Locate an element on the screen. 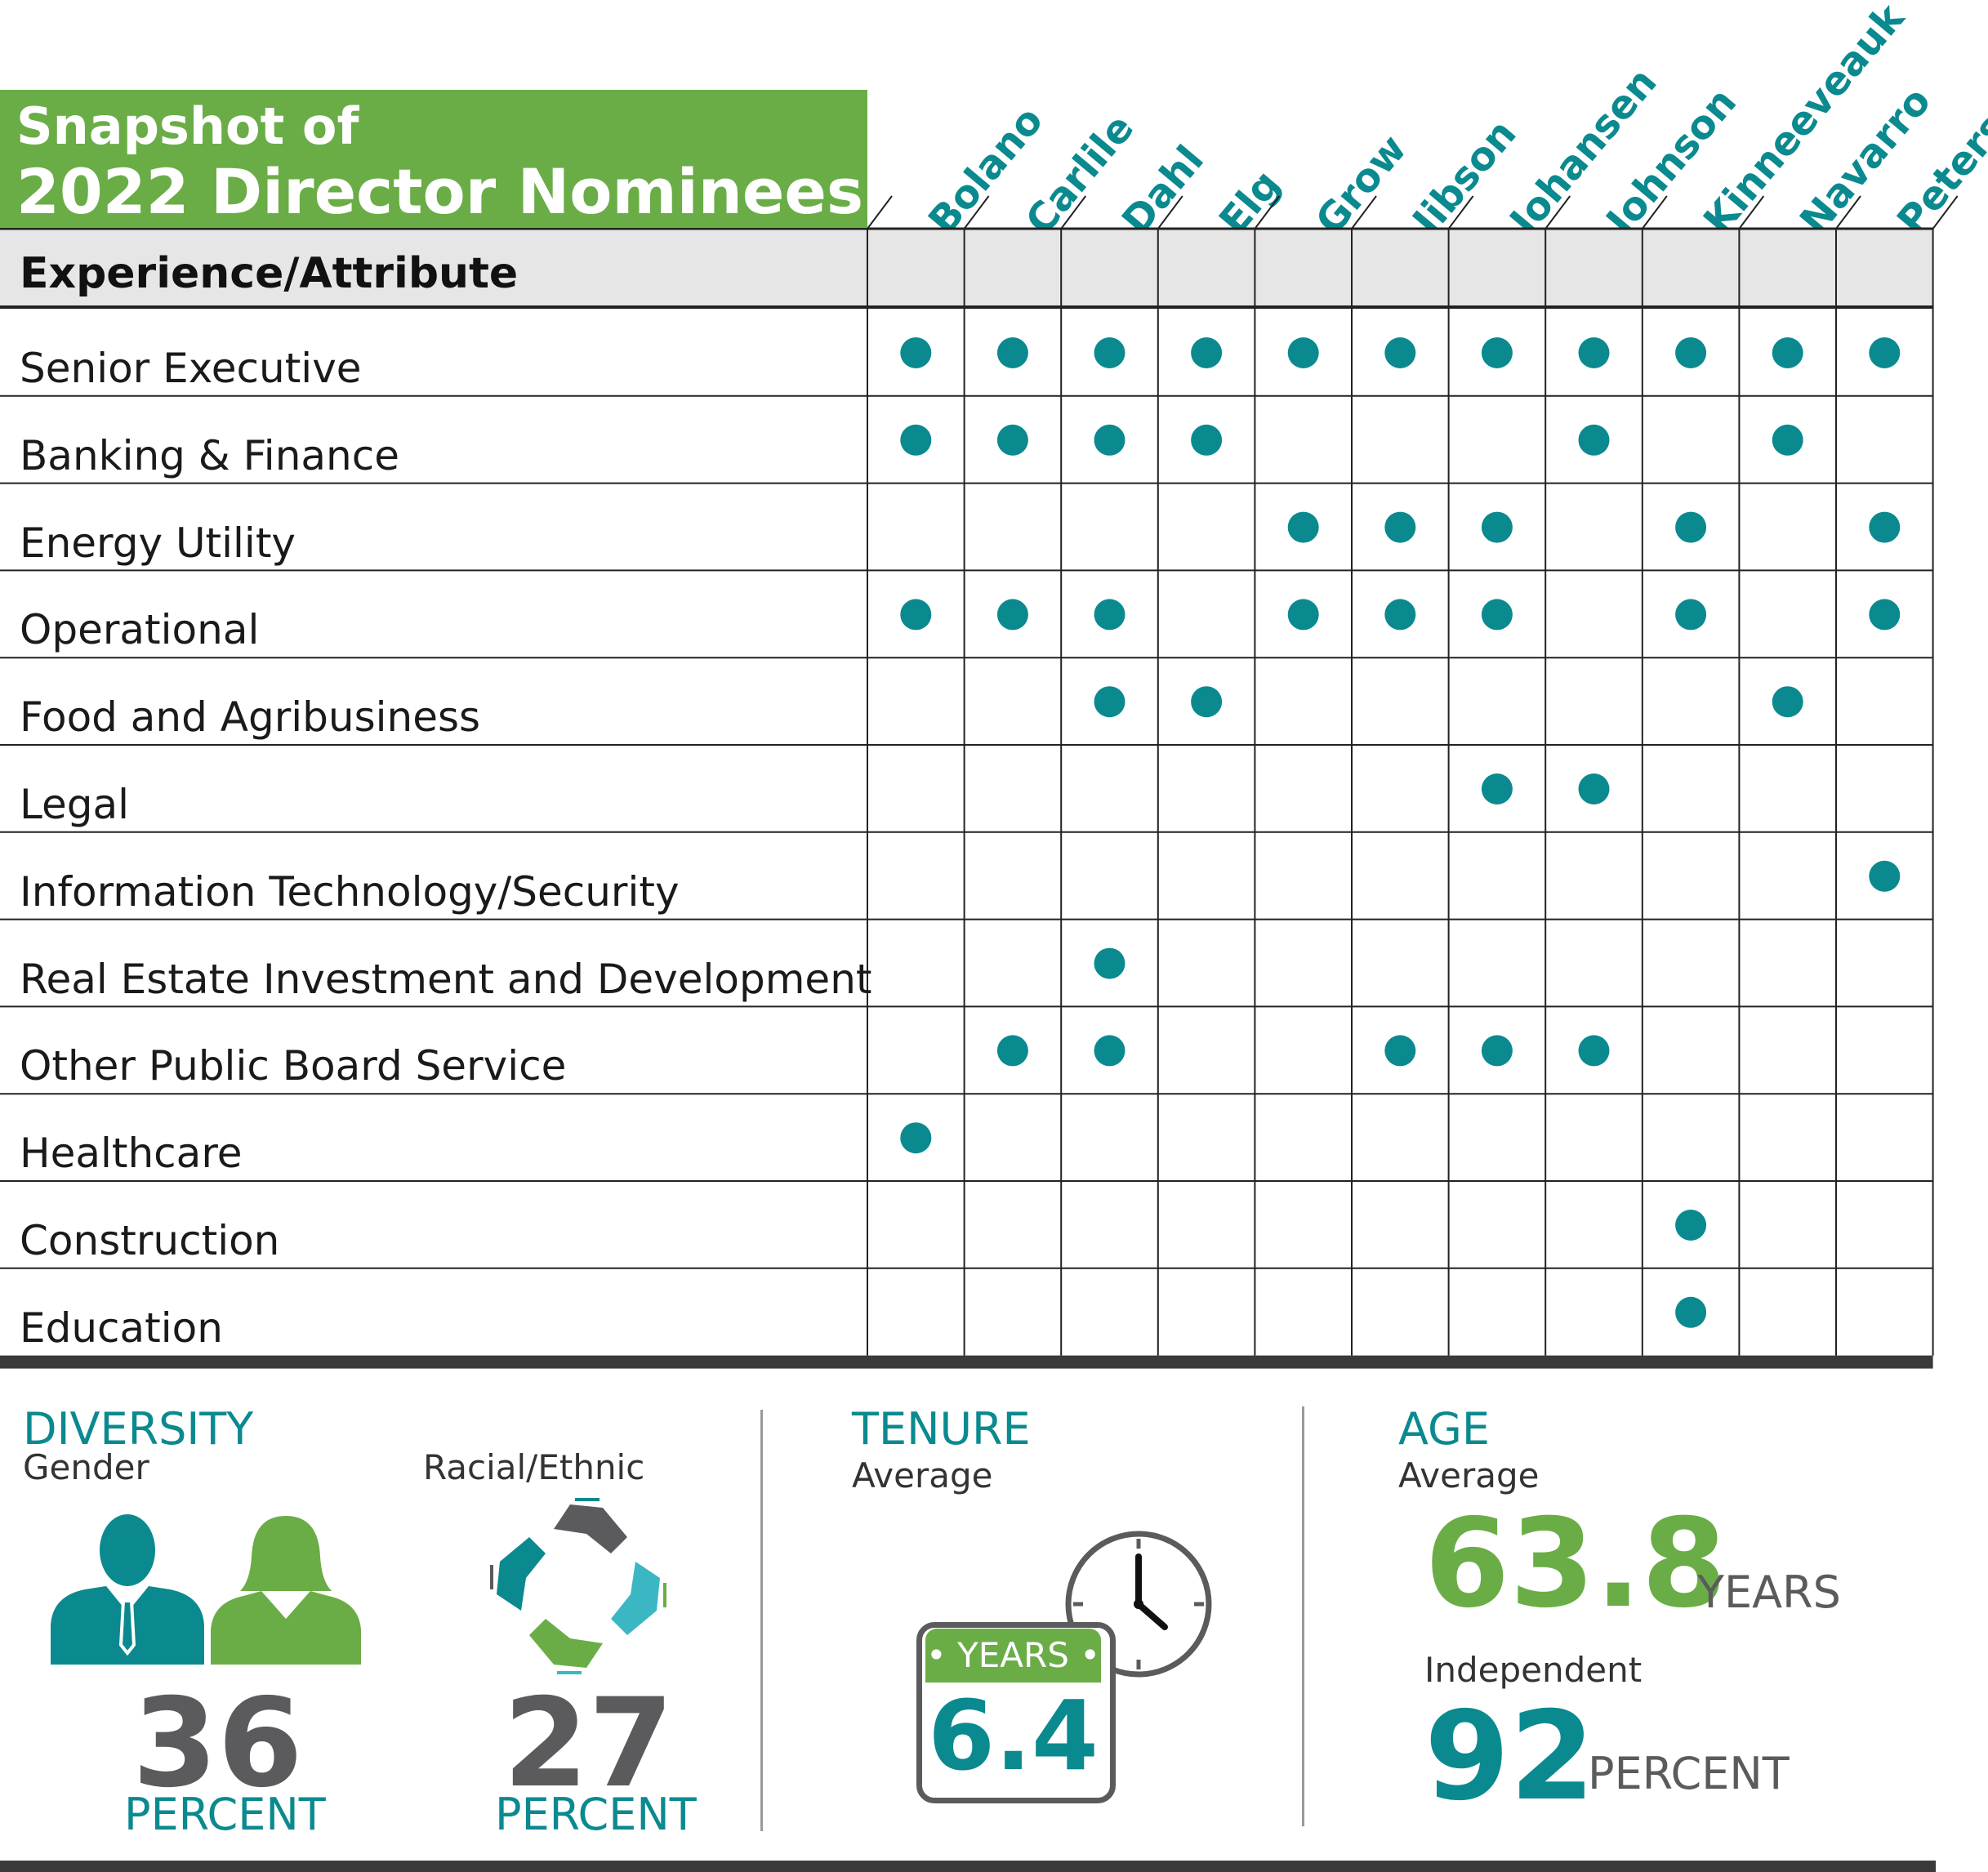 The width and height of the screenshot is (1988, 1872). independent-value: 92 is located at coordinates (1509, 1757).